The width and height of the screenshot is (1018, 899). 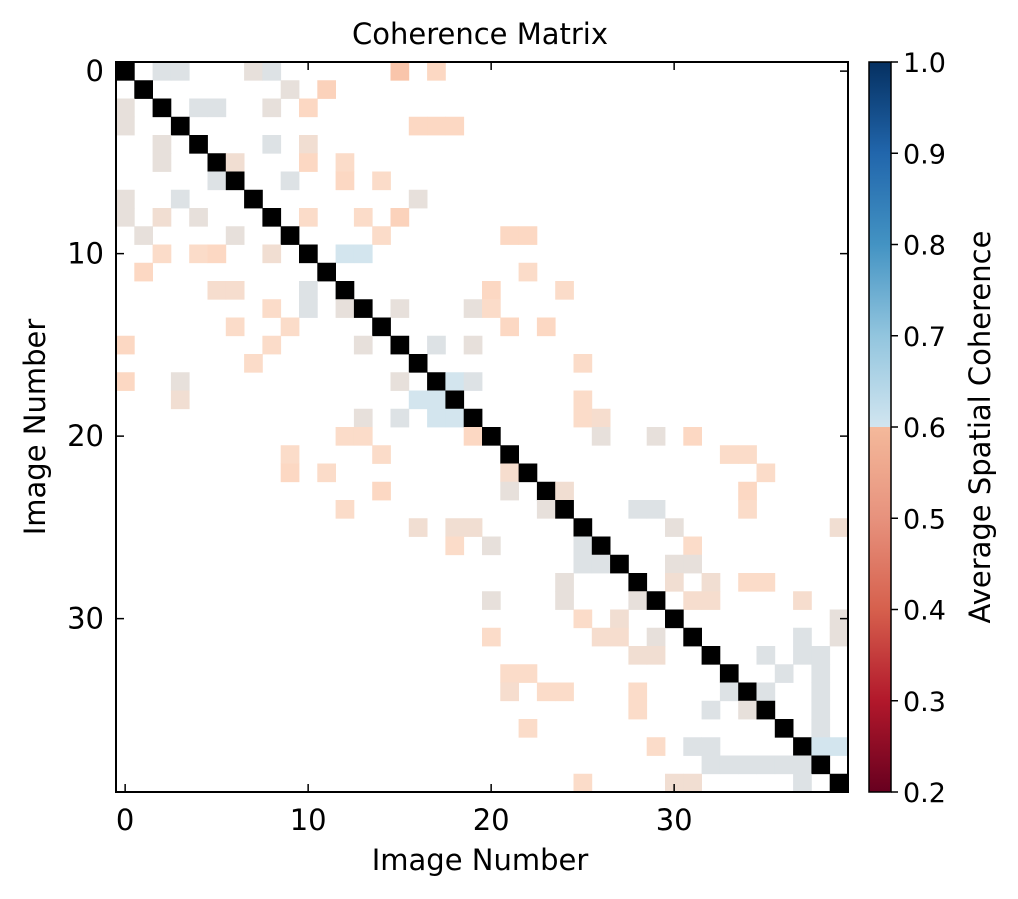 I want to click on chart-title: Coherence Matrix, so click(x=480, y=34).